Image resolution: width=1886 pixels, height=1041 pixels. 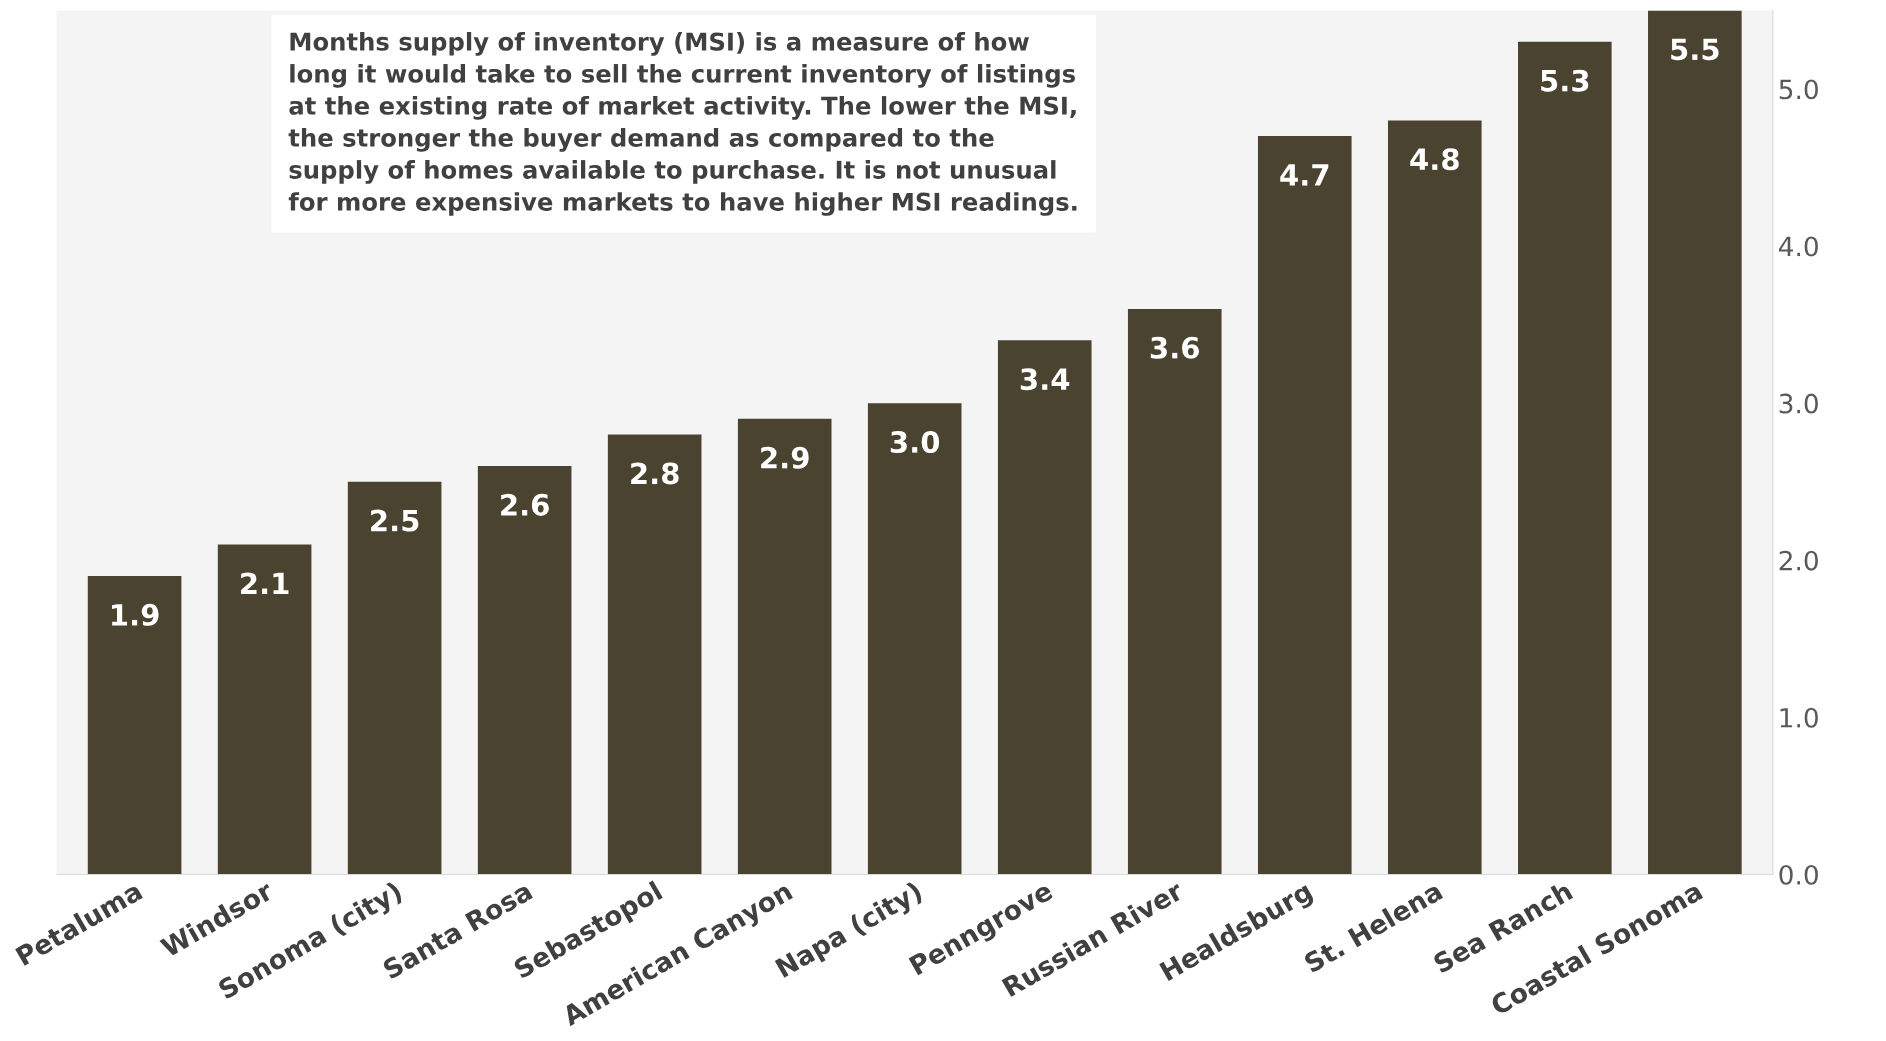 I want to click on data-label: 4.7, so click(x=1304, y=175).